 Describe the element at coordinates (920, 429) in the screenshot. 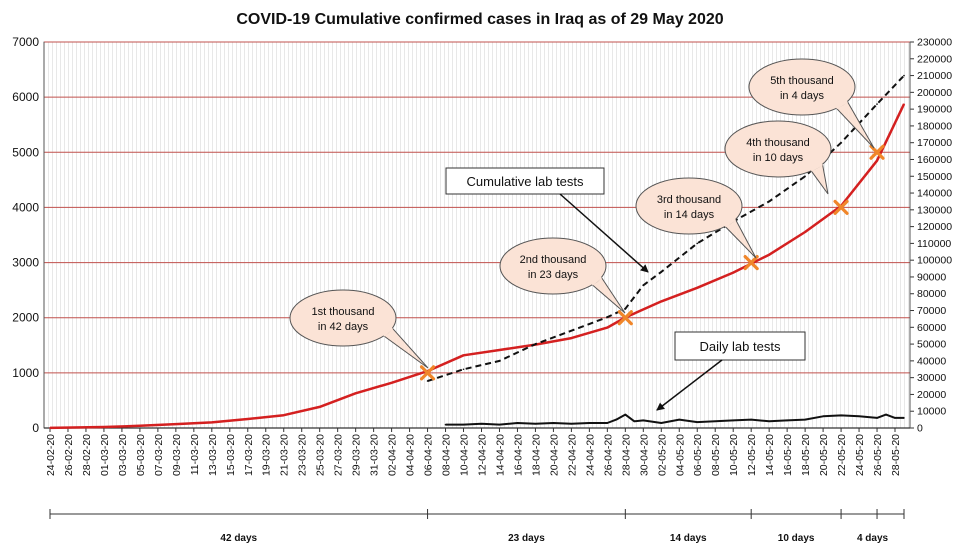

I see `y-right-tick-label: 0` at that location.